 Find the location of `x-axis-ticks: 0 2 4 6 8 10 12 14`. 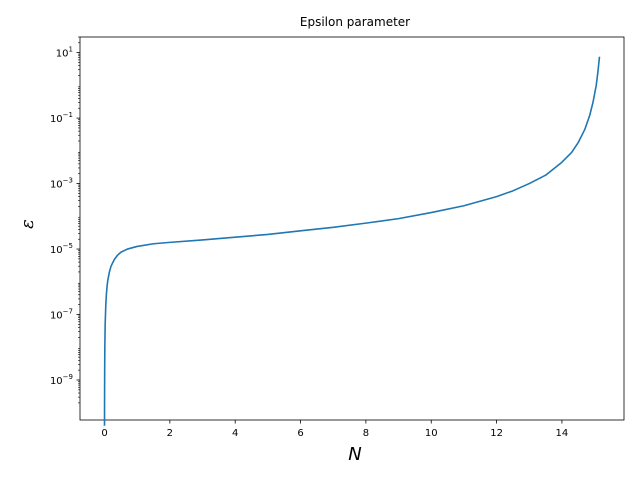

x-axis-ticks: 0 2 4 6 8 10 12 14 is located at coordinates (334, 429).